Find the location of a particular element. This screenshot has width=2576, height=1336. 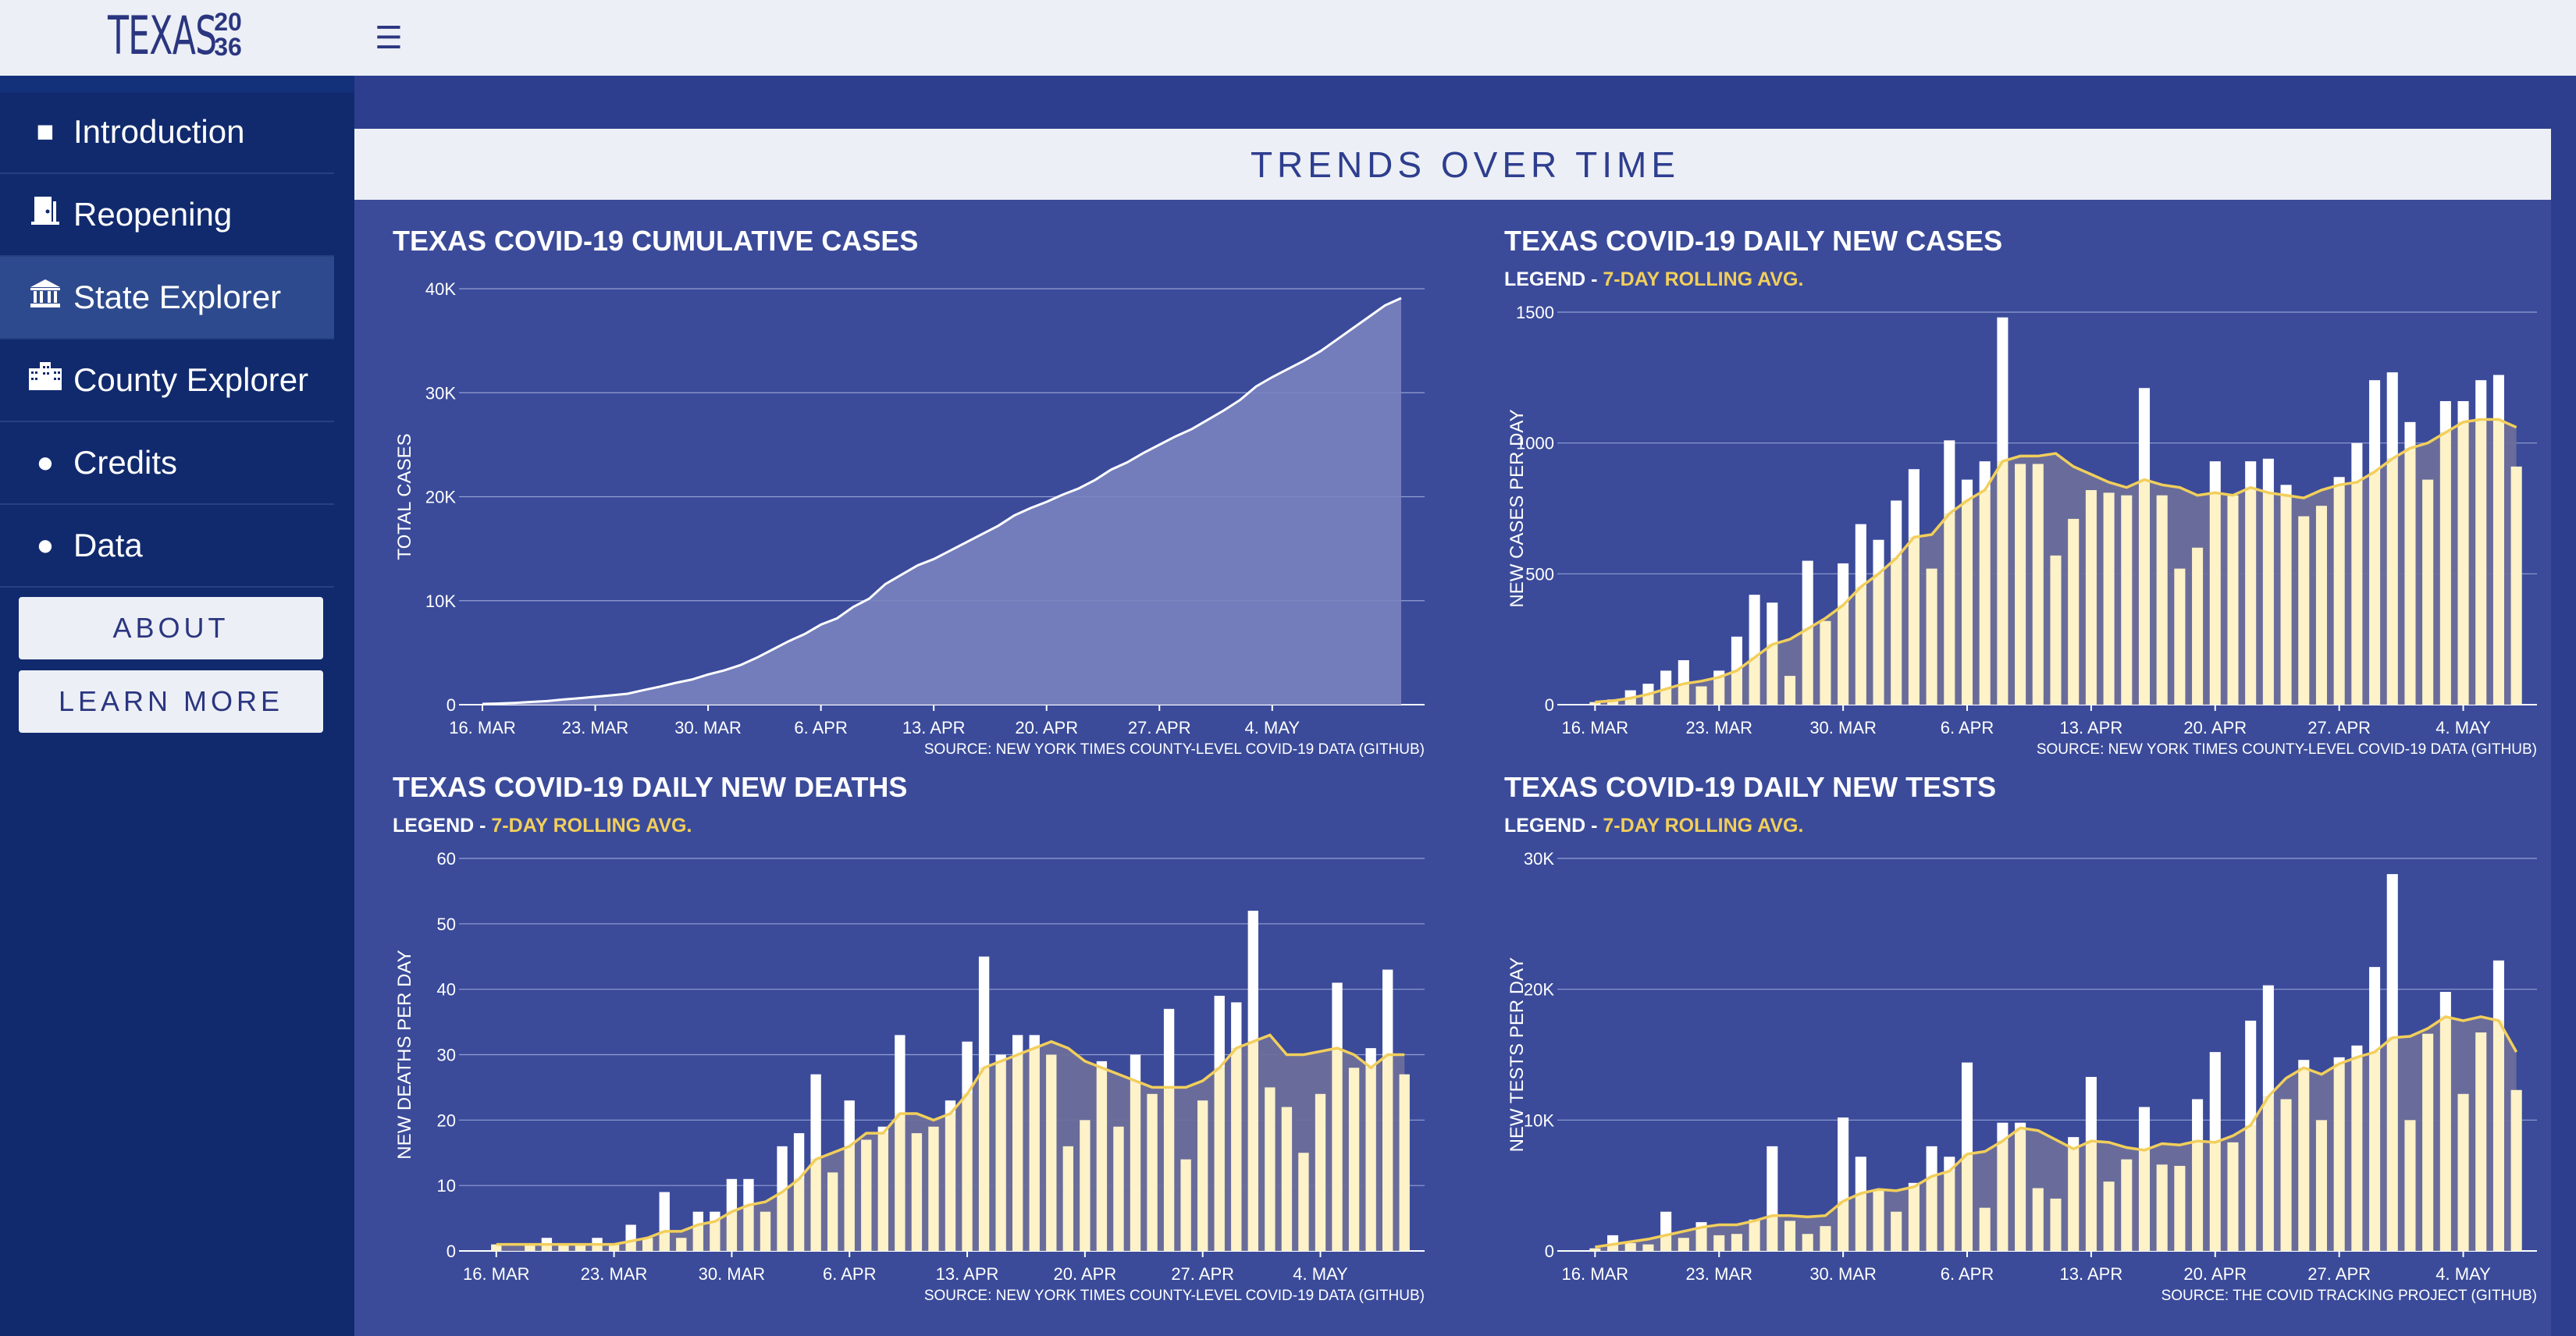

sidebar-item-label: Introduction is located at coordinates (159, 132).